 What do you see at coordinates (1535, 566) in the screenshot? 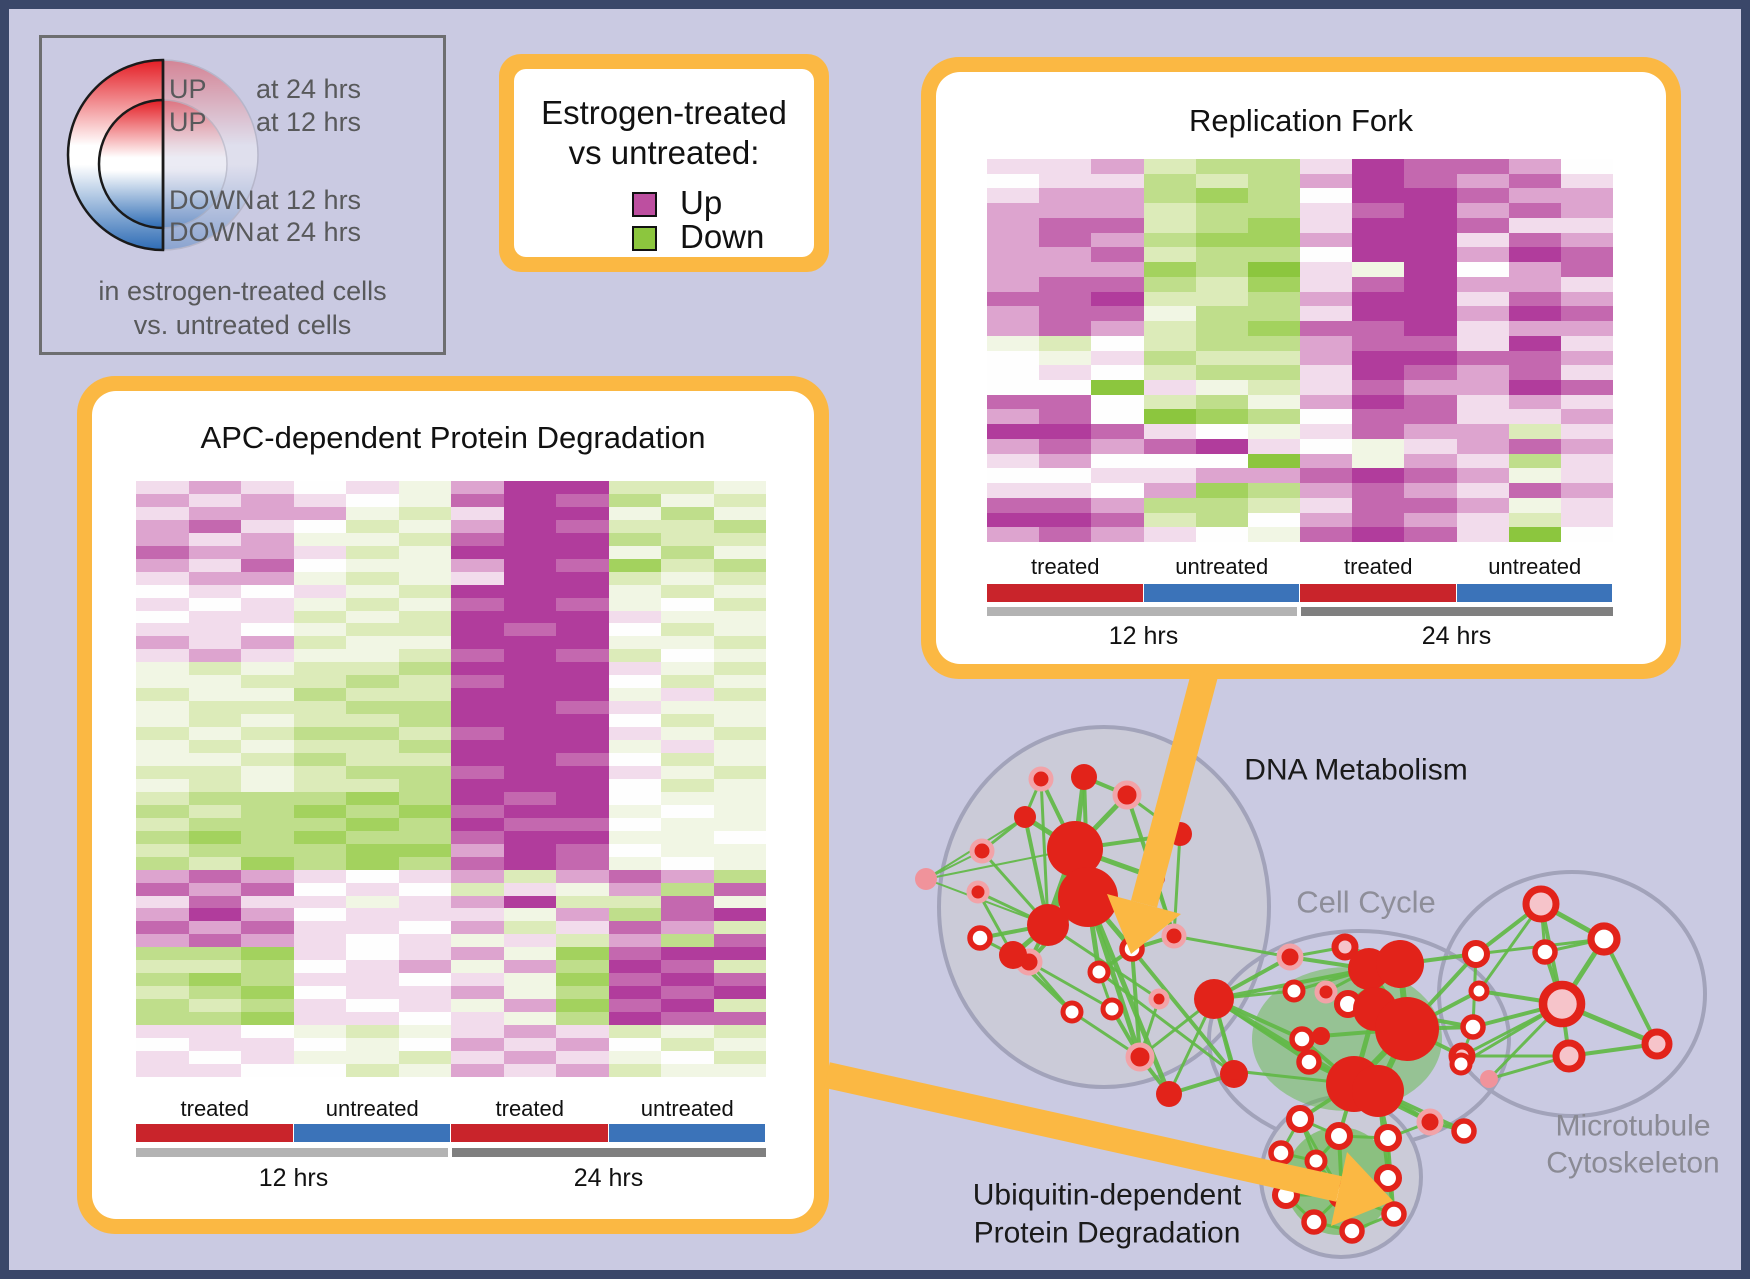
I see `group-label: untreated` at bounding box center [1535, 566].